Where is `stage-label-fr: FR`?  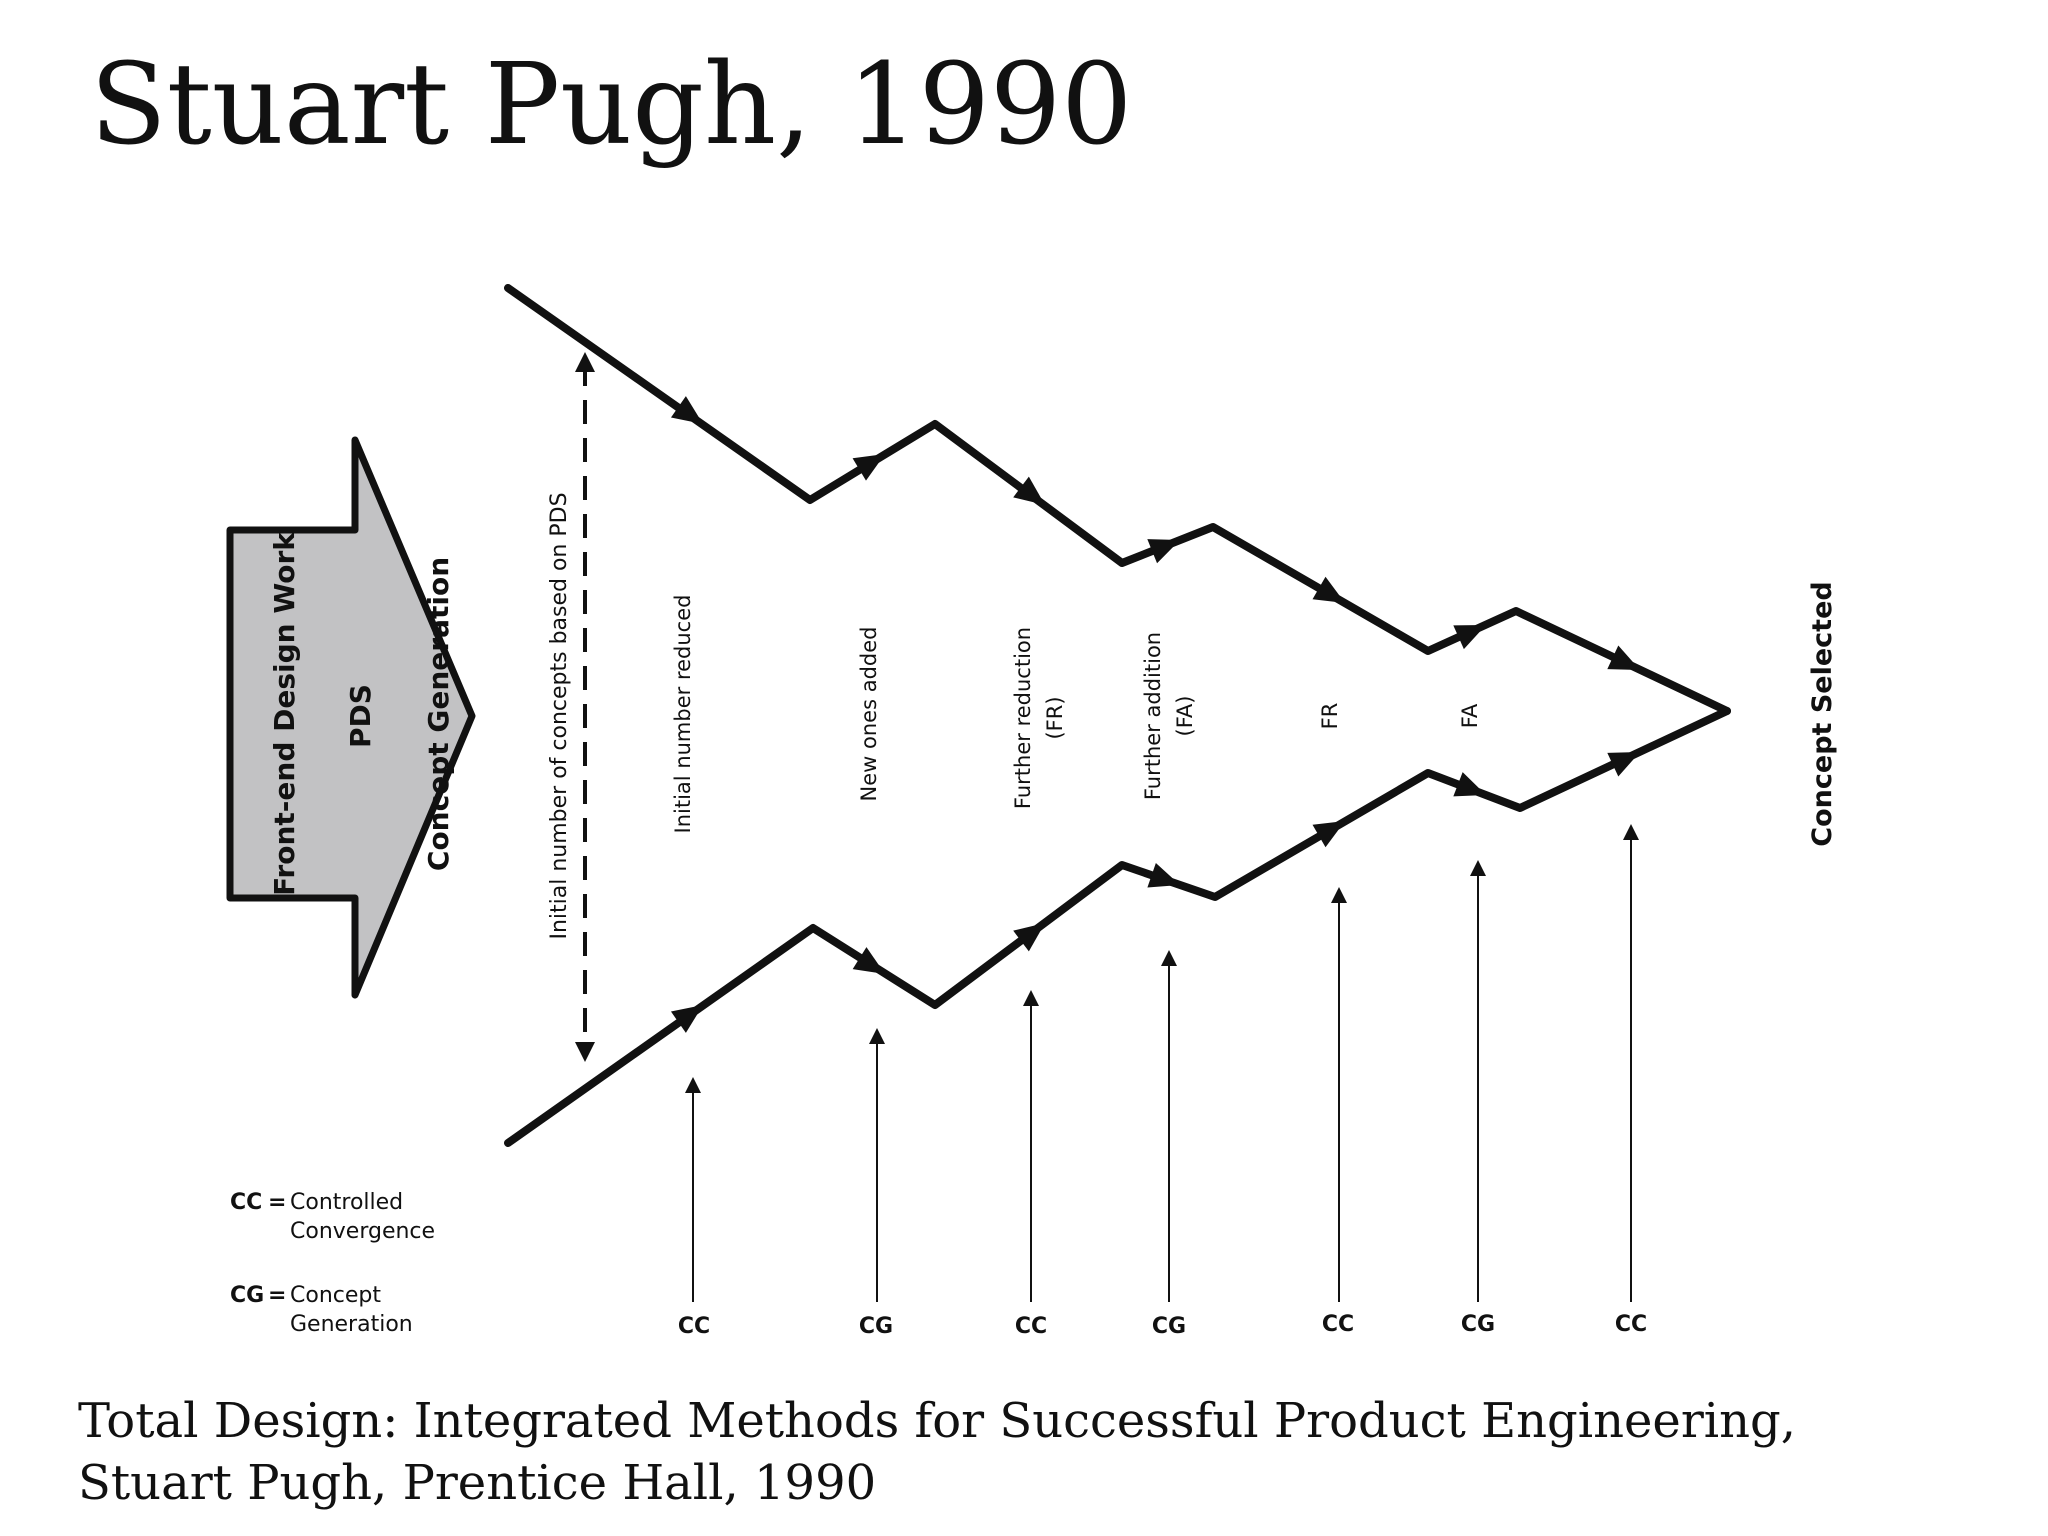 stage-label-fr: FR is located at coordinates (1330, 716).